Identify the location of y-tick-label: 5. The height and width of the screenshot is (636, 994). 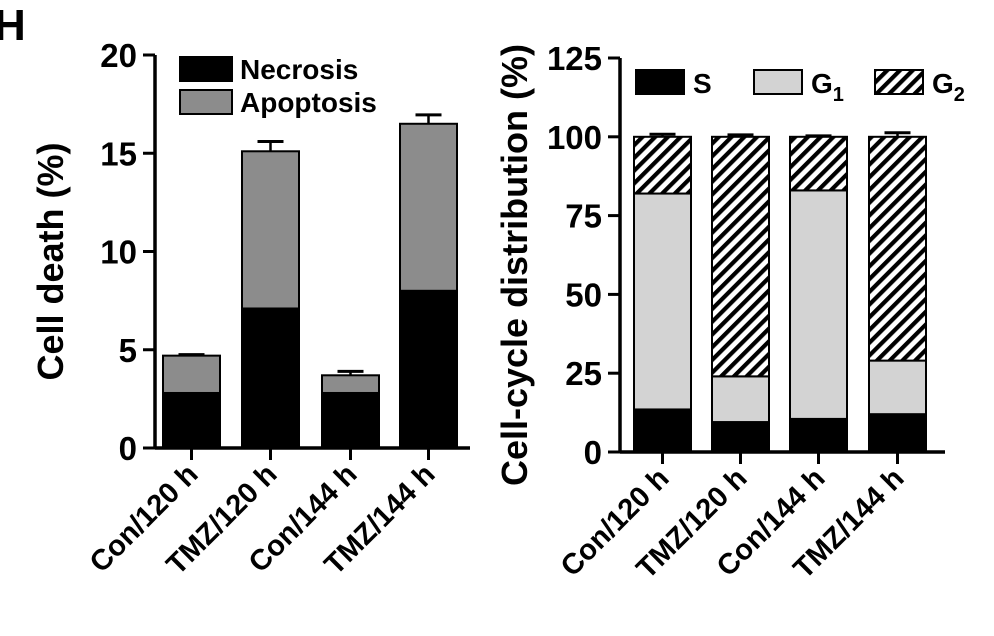
(128, 350).